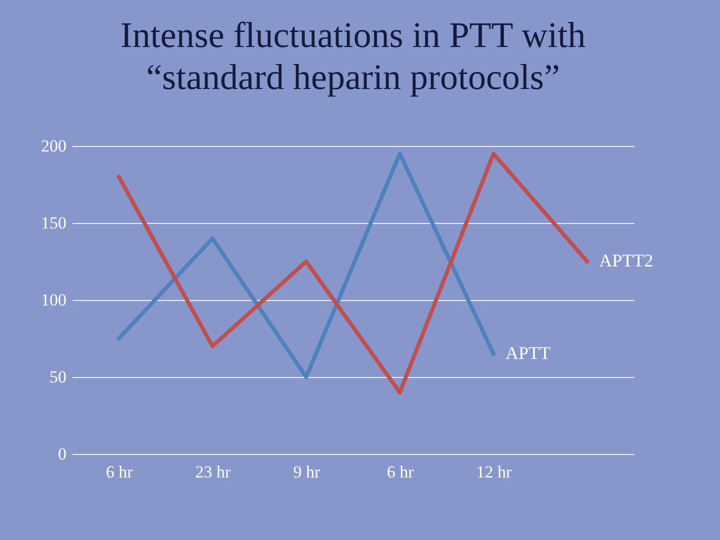 The height and width of the screenshot is (540, 720). I want to click on x-tick-label: 12 hr, so click(494, 472).